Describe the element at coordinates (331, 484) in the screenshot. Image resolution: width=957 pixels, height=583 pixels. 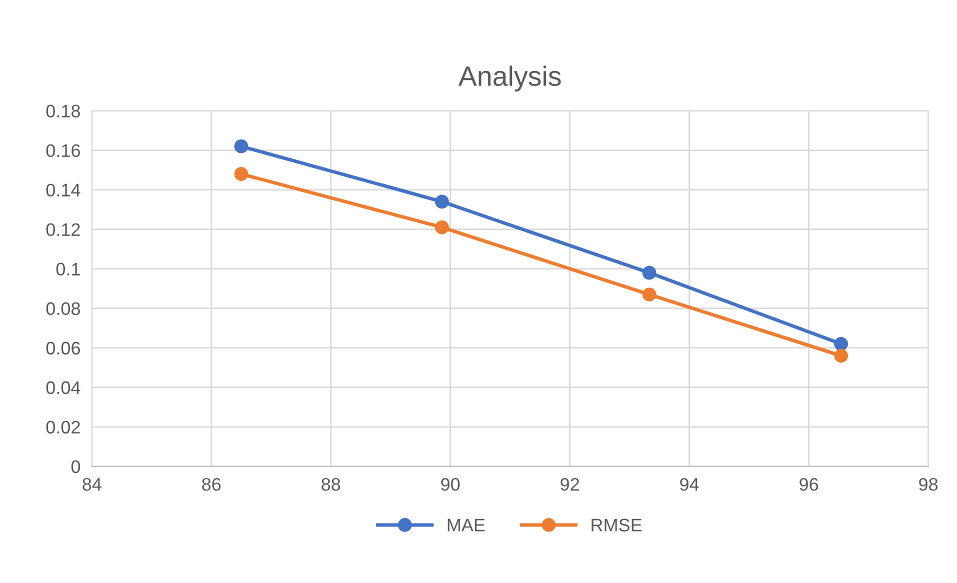
I see `x-tick-label: 88` at that location.